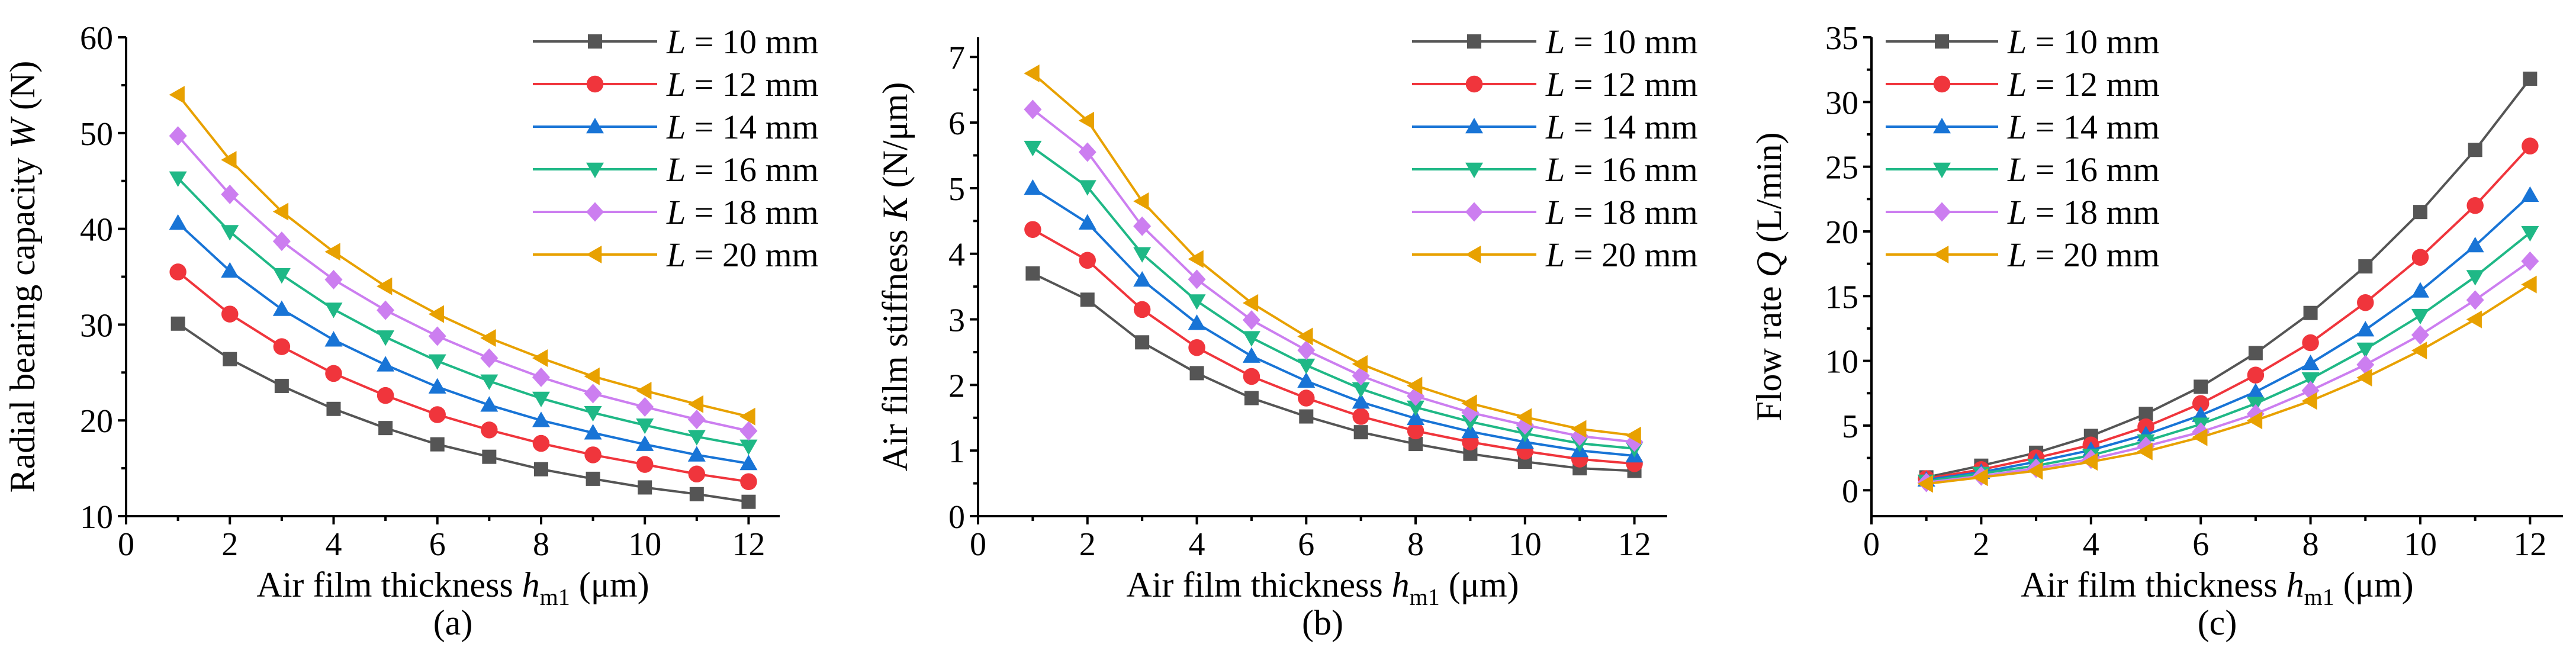 This screenshot has width=2576, height=660. I want to click on panel-caption: (a), so click(453, 622).